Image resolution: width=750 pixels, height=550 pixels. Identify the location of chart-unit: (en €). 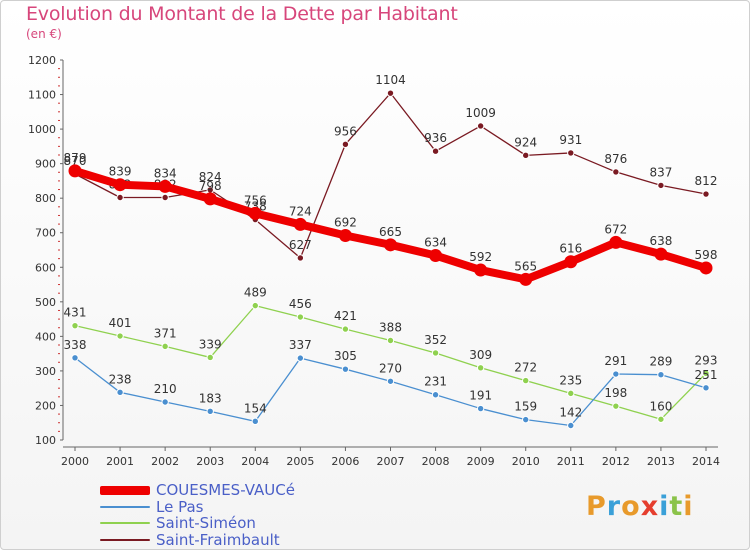
(44, 34).